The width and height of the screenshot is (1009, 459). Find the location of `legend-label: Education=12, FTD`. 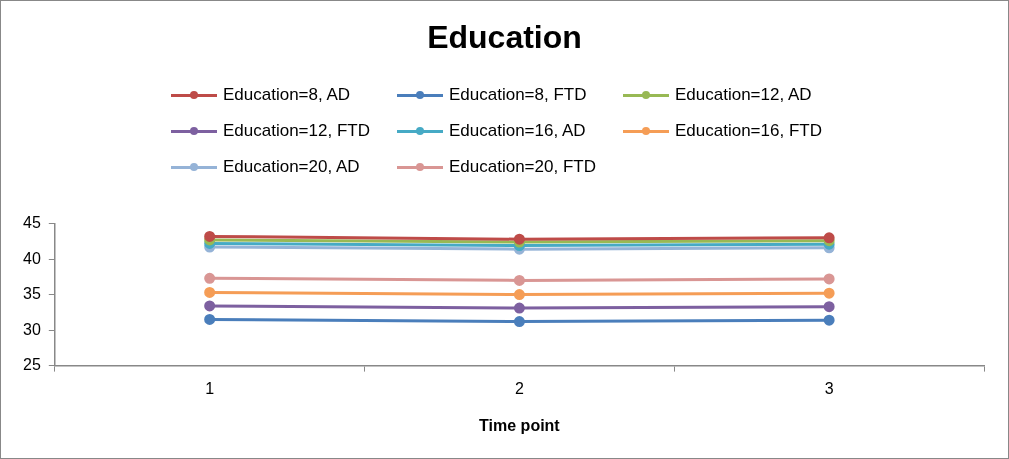

legend-label: Education=12, FTD is located at coordinates (296, 131).